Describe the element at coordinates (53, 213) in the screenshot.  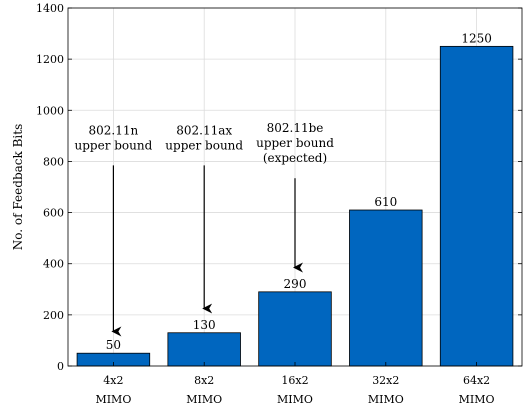
I see `y-tick-label: 600` at that location.